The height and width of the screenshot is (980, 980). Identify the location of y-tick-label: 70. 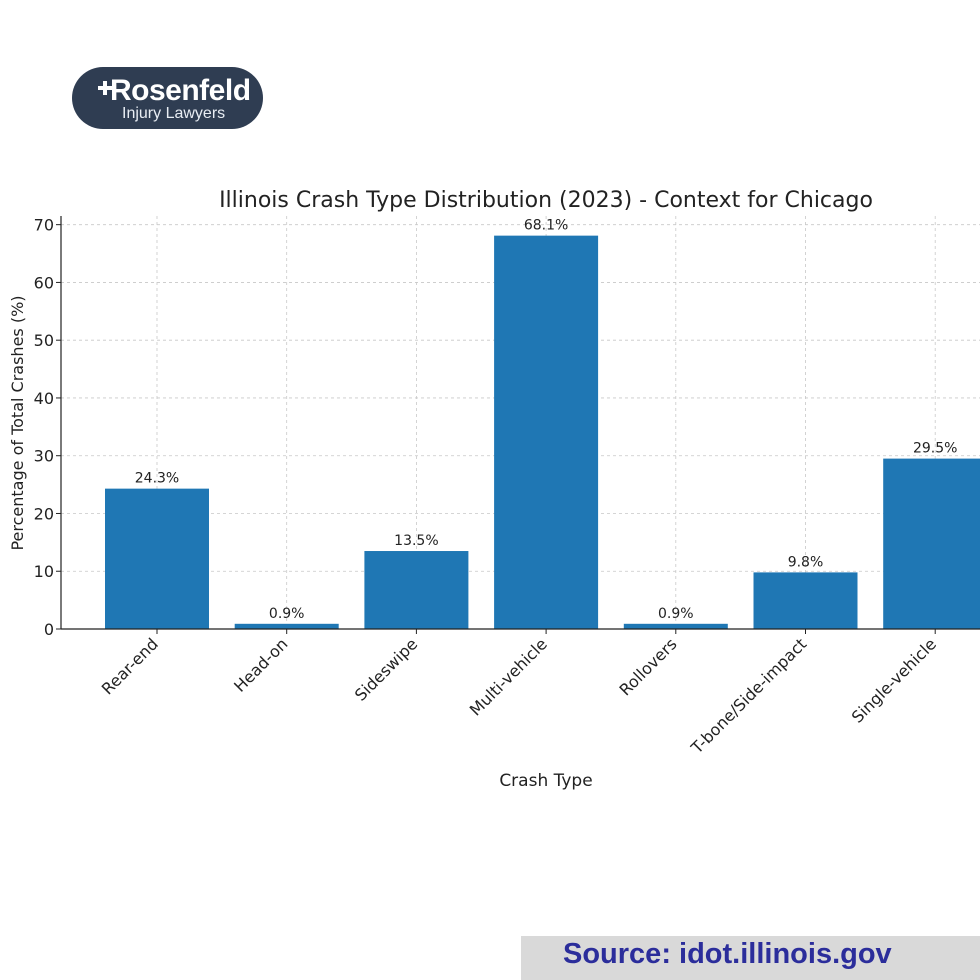
(44, 225).